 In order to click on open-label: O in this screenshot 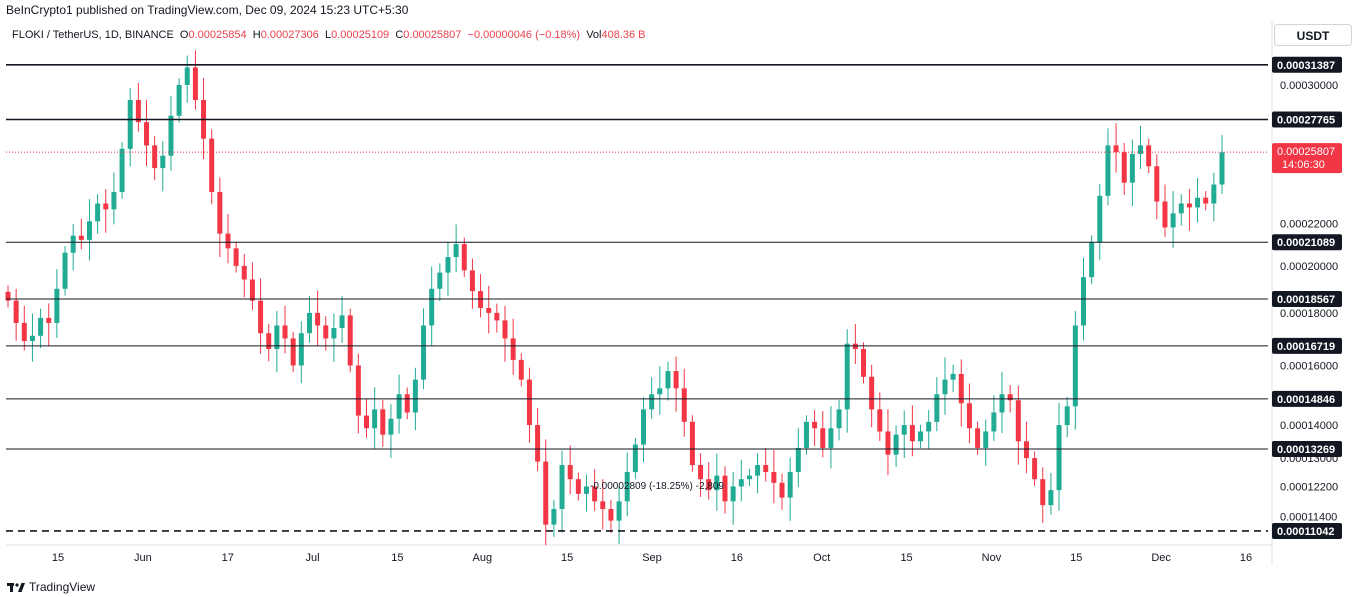, I will do `click(184, 35)`.